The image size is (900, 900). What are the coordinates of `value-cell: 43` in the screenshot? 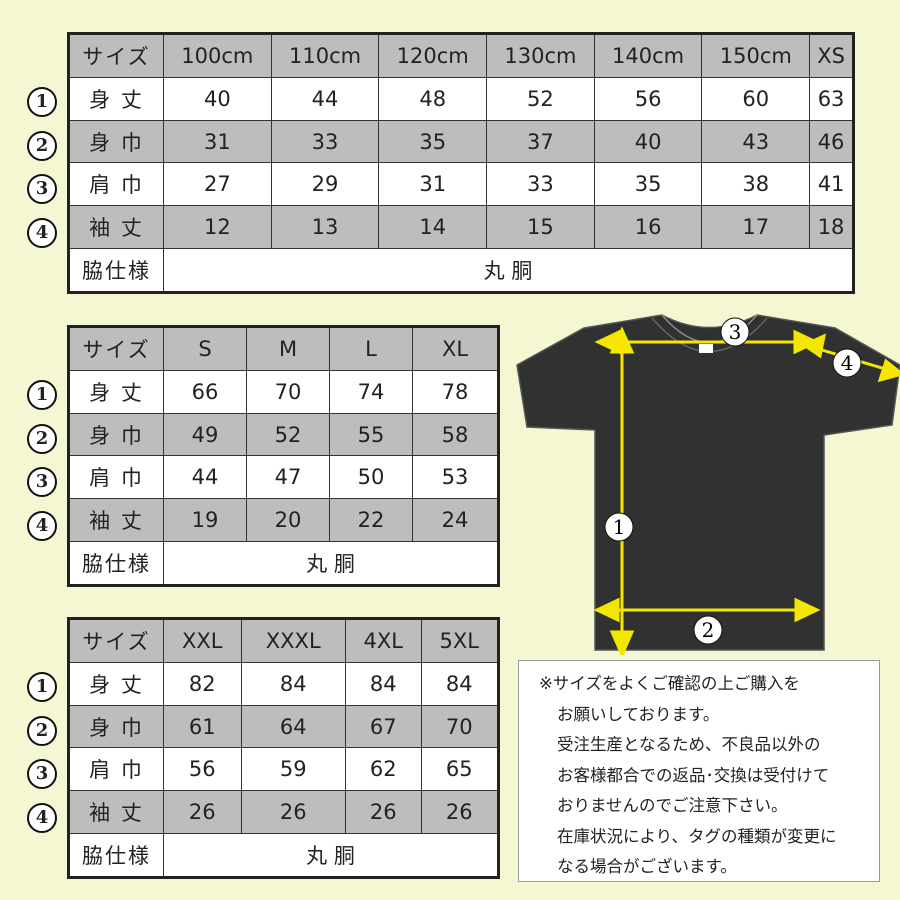 It's located at (756, 141).